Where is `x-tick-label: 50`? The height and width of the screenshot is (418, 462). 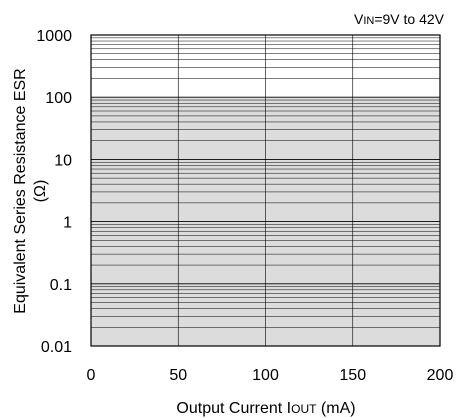 x-tick-label: 50 is located at coordinates (178, 375).